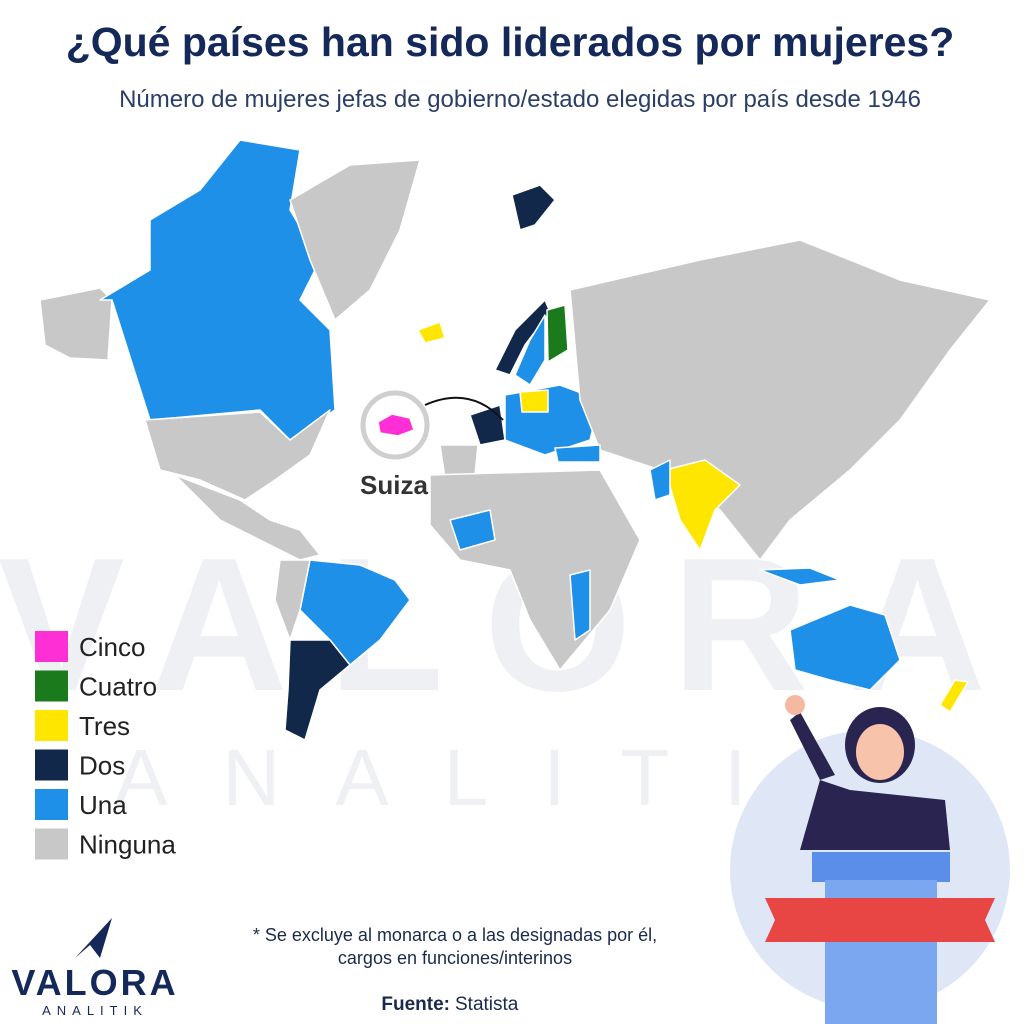 Image resolution: width=1024 pixels, height=1024 pixels. Describe the element at coordinates (103, 805) in the screenshot. I see `legend-label: Una` at that location.